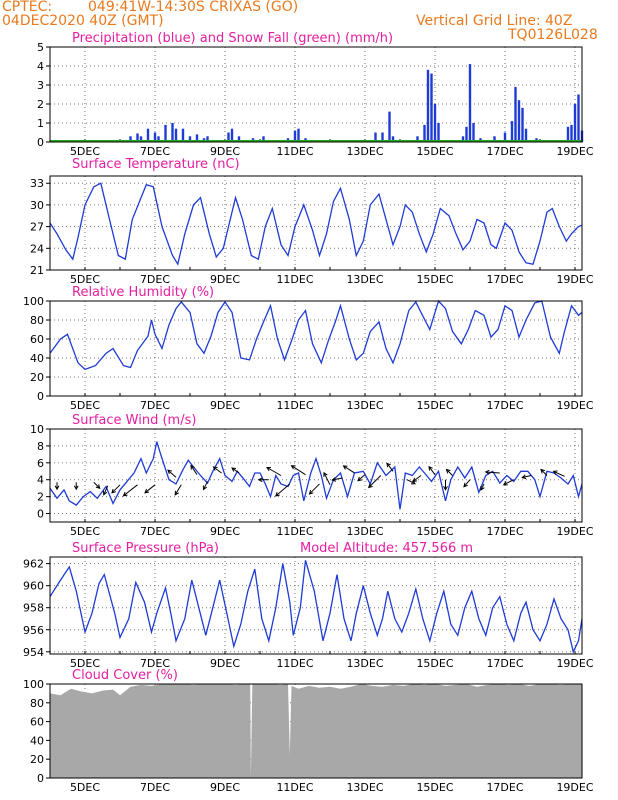 This screenshot has height=800, width=618. Describe the element at coordinates (316, 94) in the screenshot. I see `precipitation-frame` at that location.